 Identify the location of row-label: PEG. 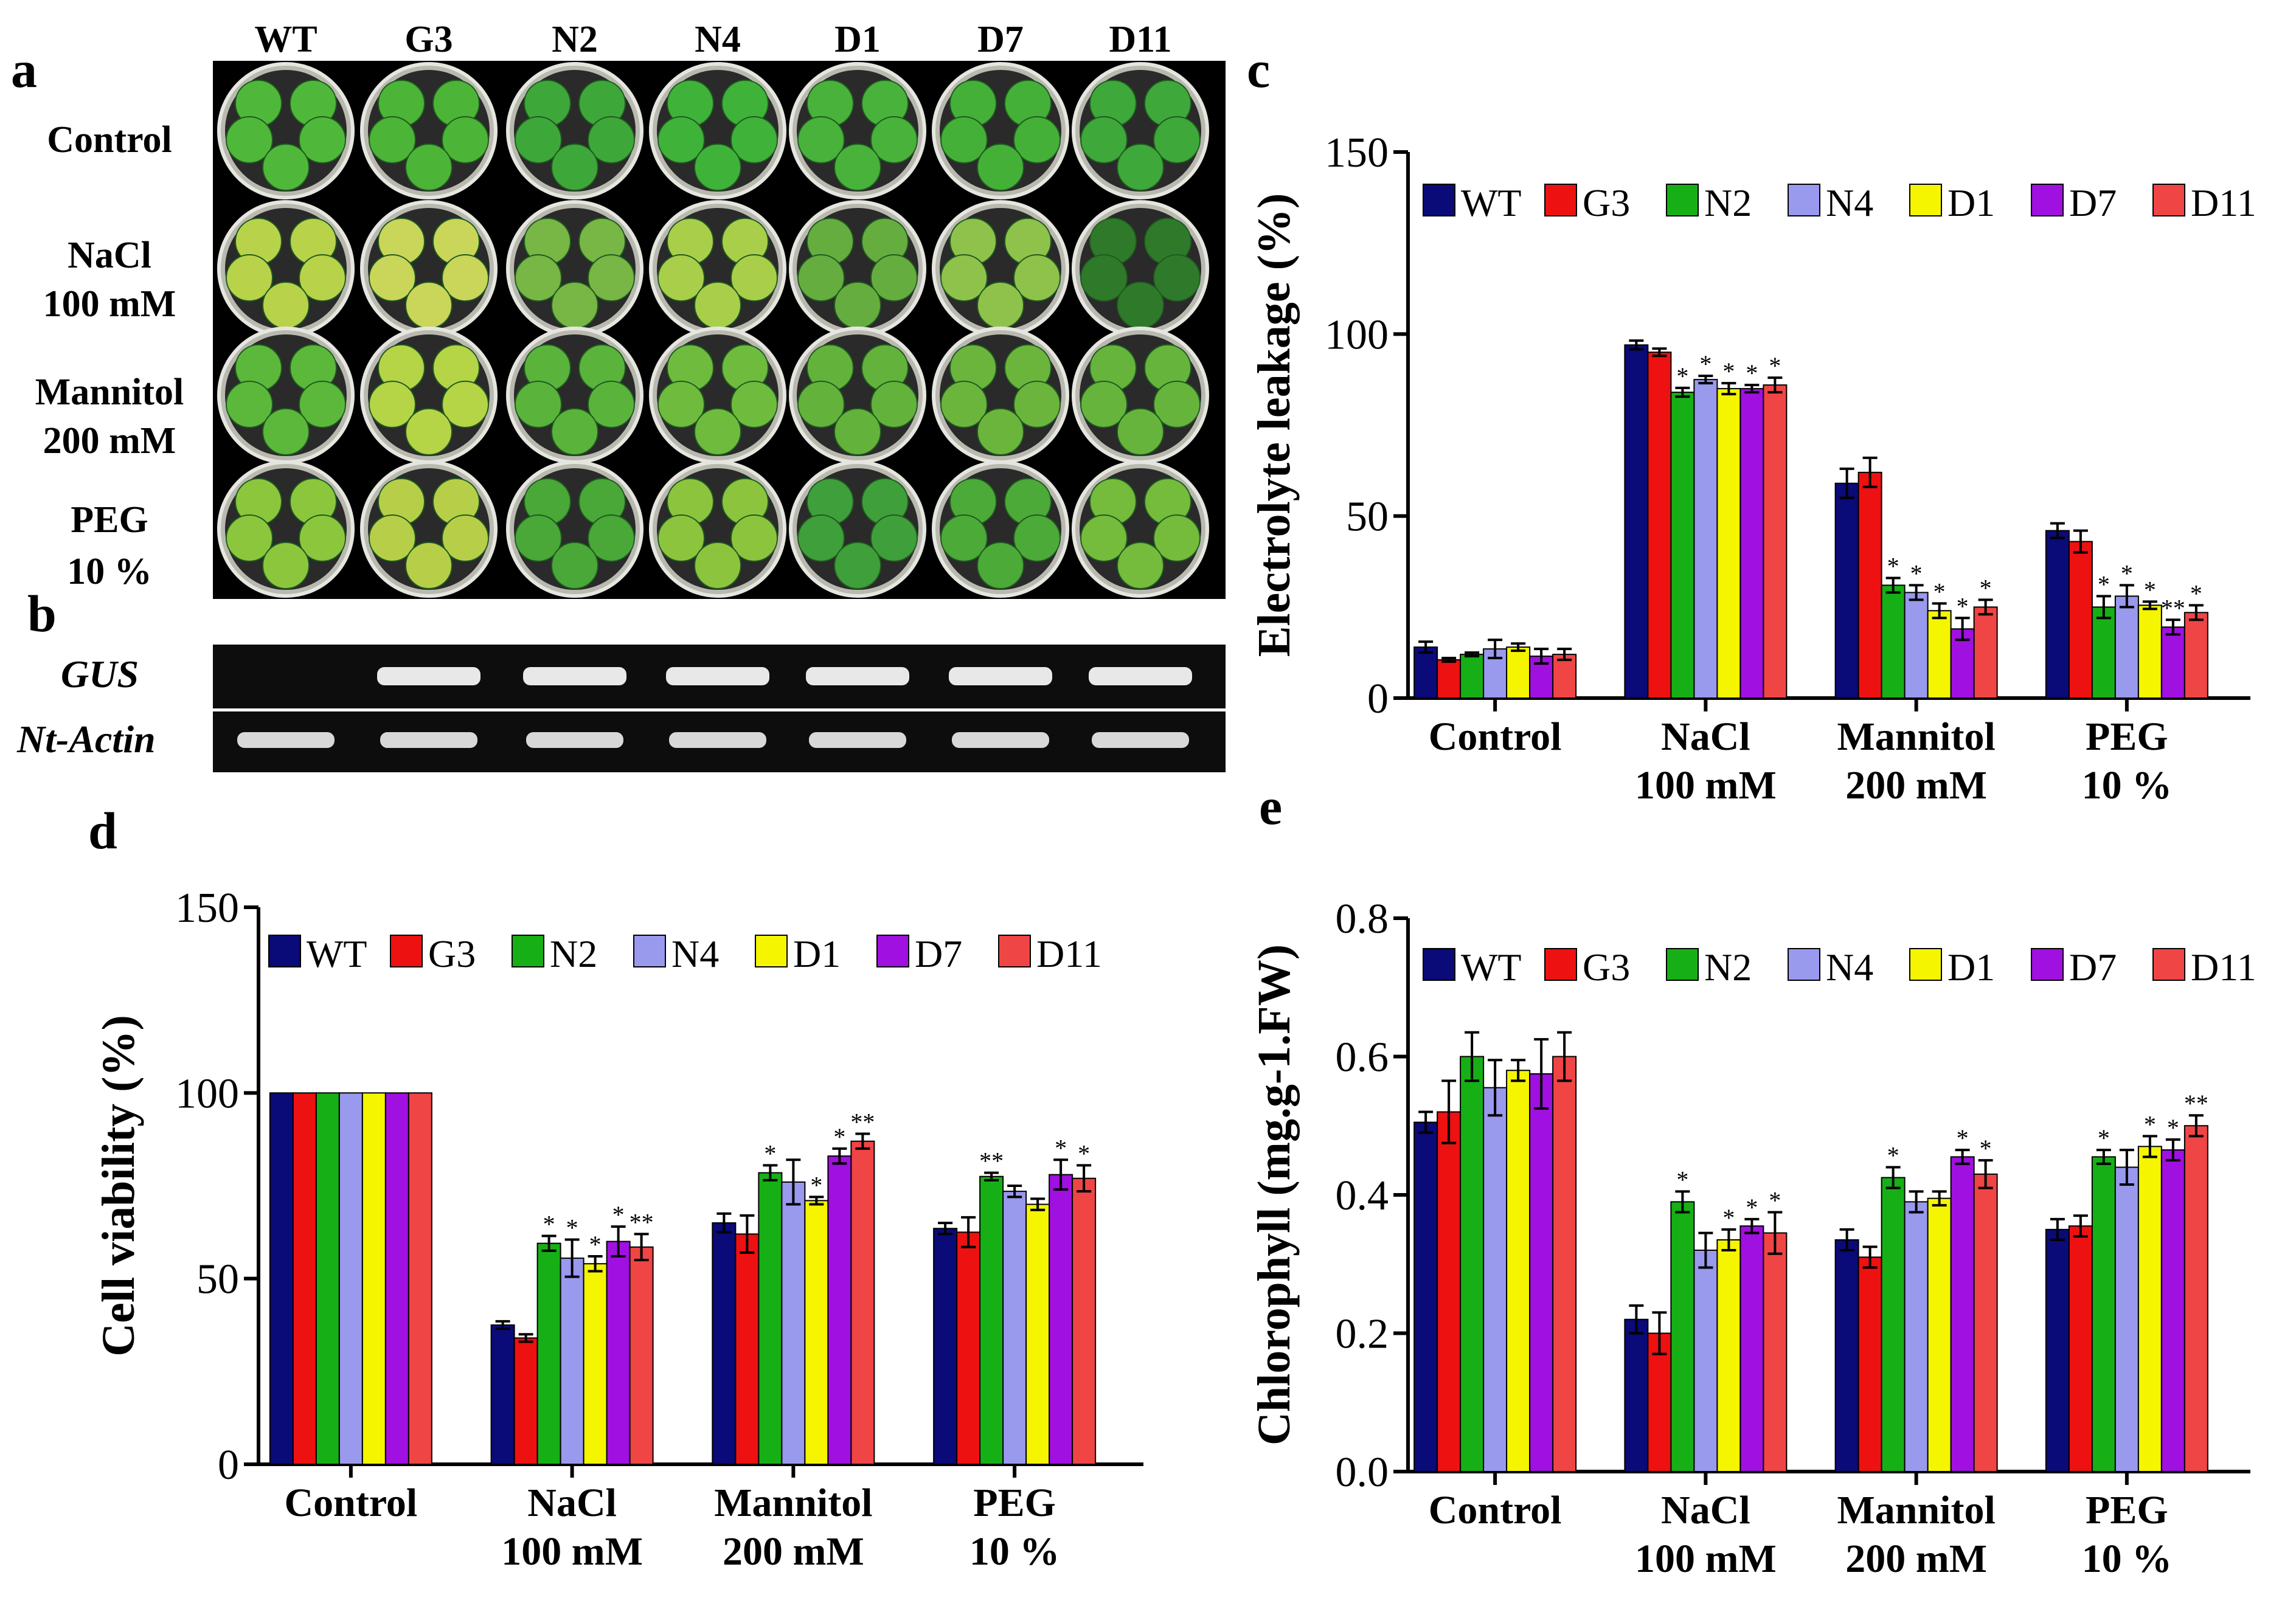
(109, 520).